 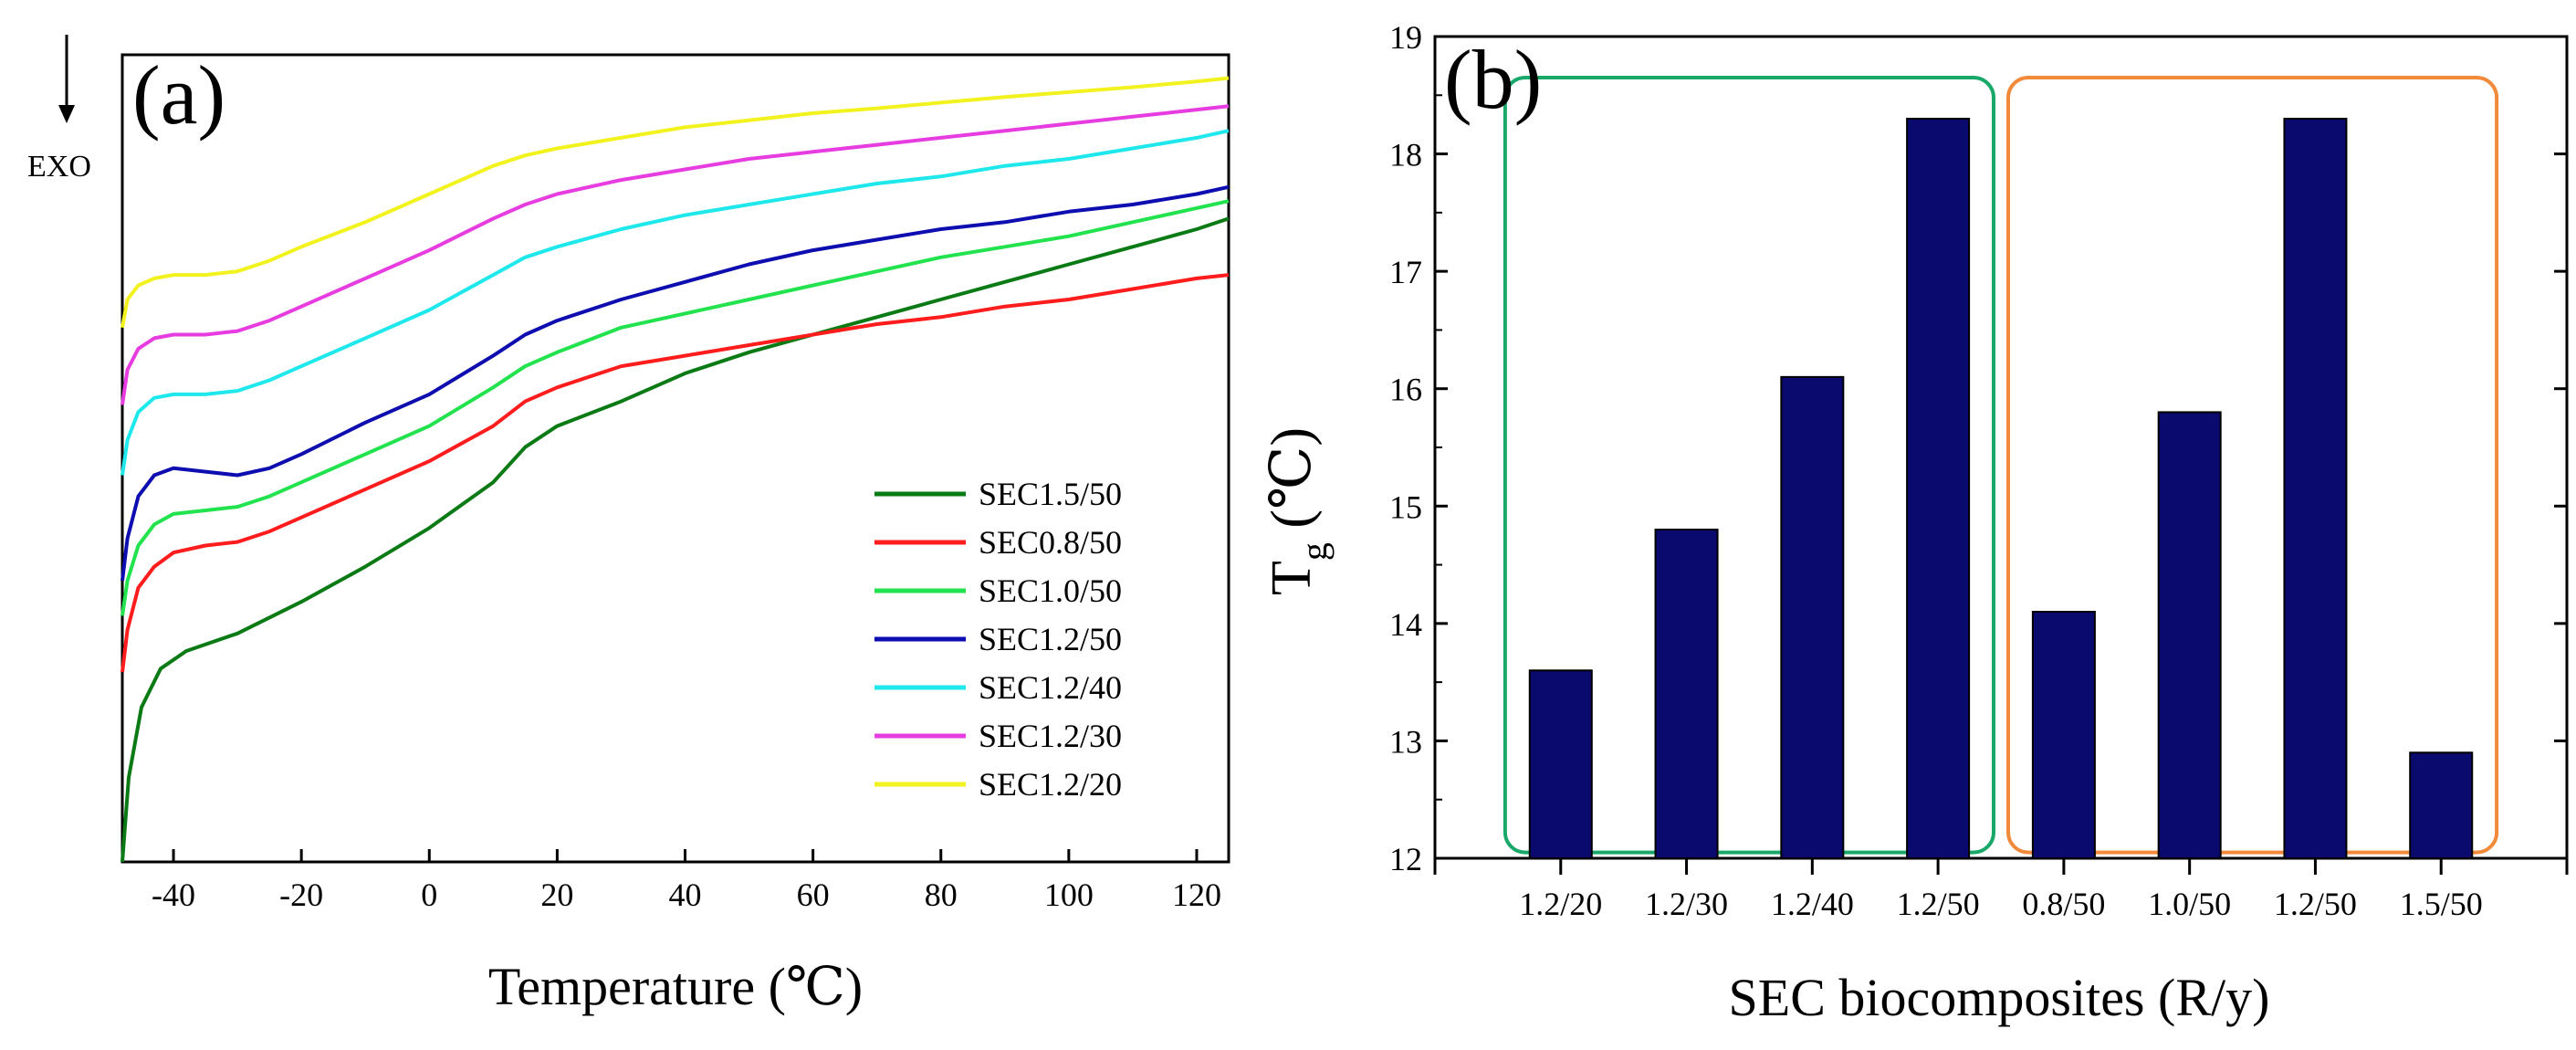 I want to click on bar-1.5/50, so click(x=2441, y=805).